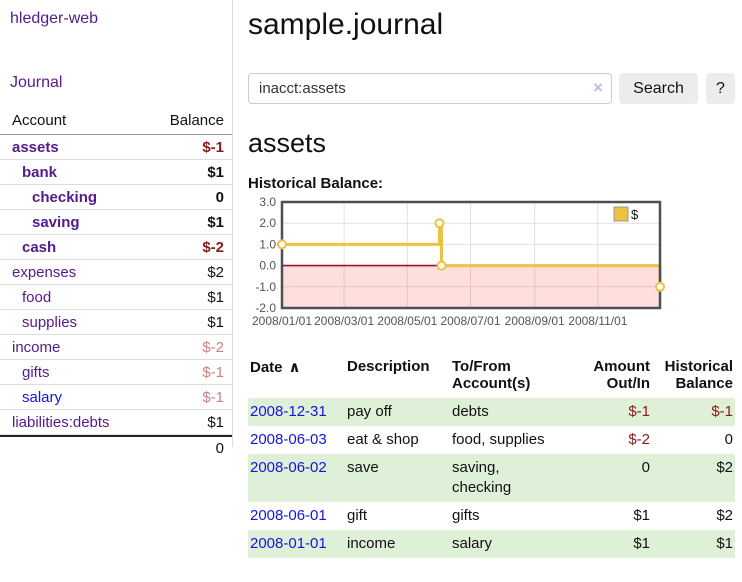 The image size is (742, 582). Describe the element at coordinates (116, 322) in the screenshot. I see `account-row: supplies $1` at that location.